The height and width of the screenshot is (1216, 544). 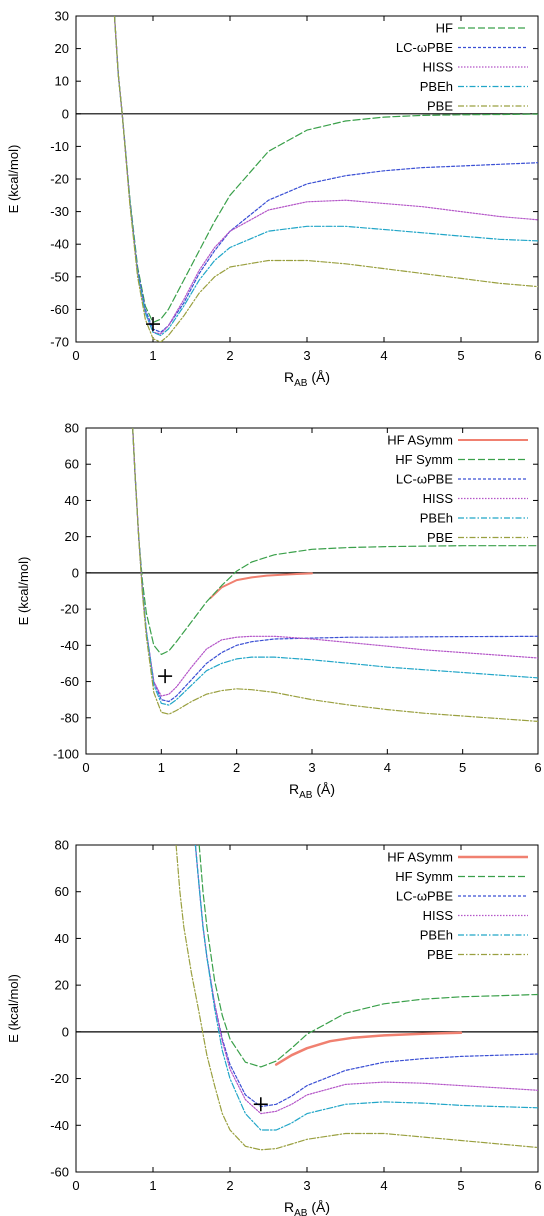 What do you see at coordinates (62, 16) in the screenshot?
I see `y-tick-label: 30` at bounding box center [62, 16].